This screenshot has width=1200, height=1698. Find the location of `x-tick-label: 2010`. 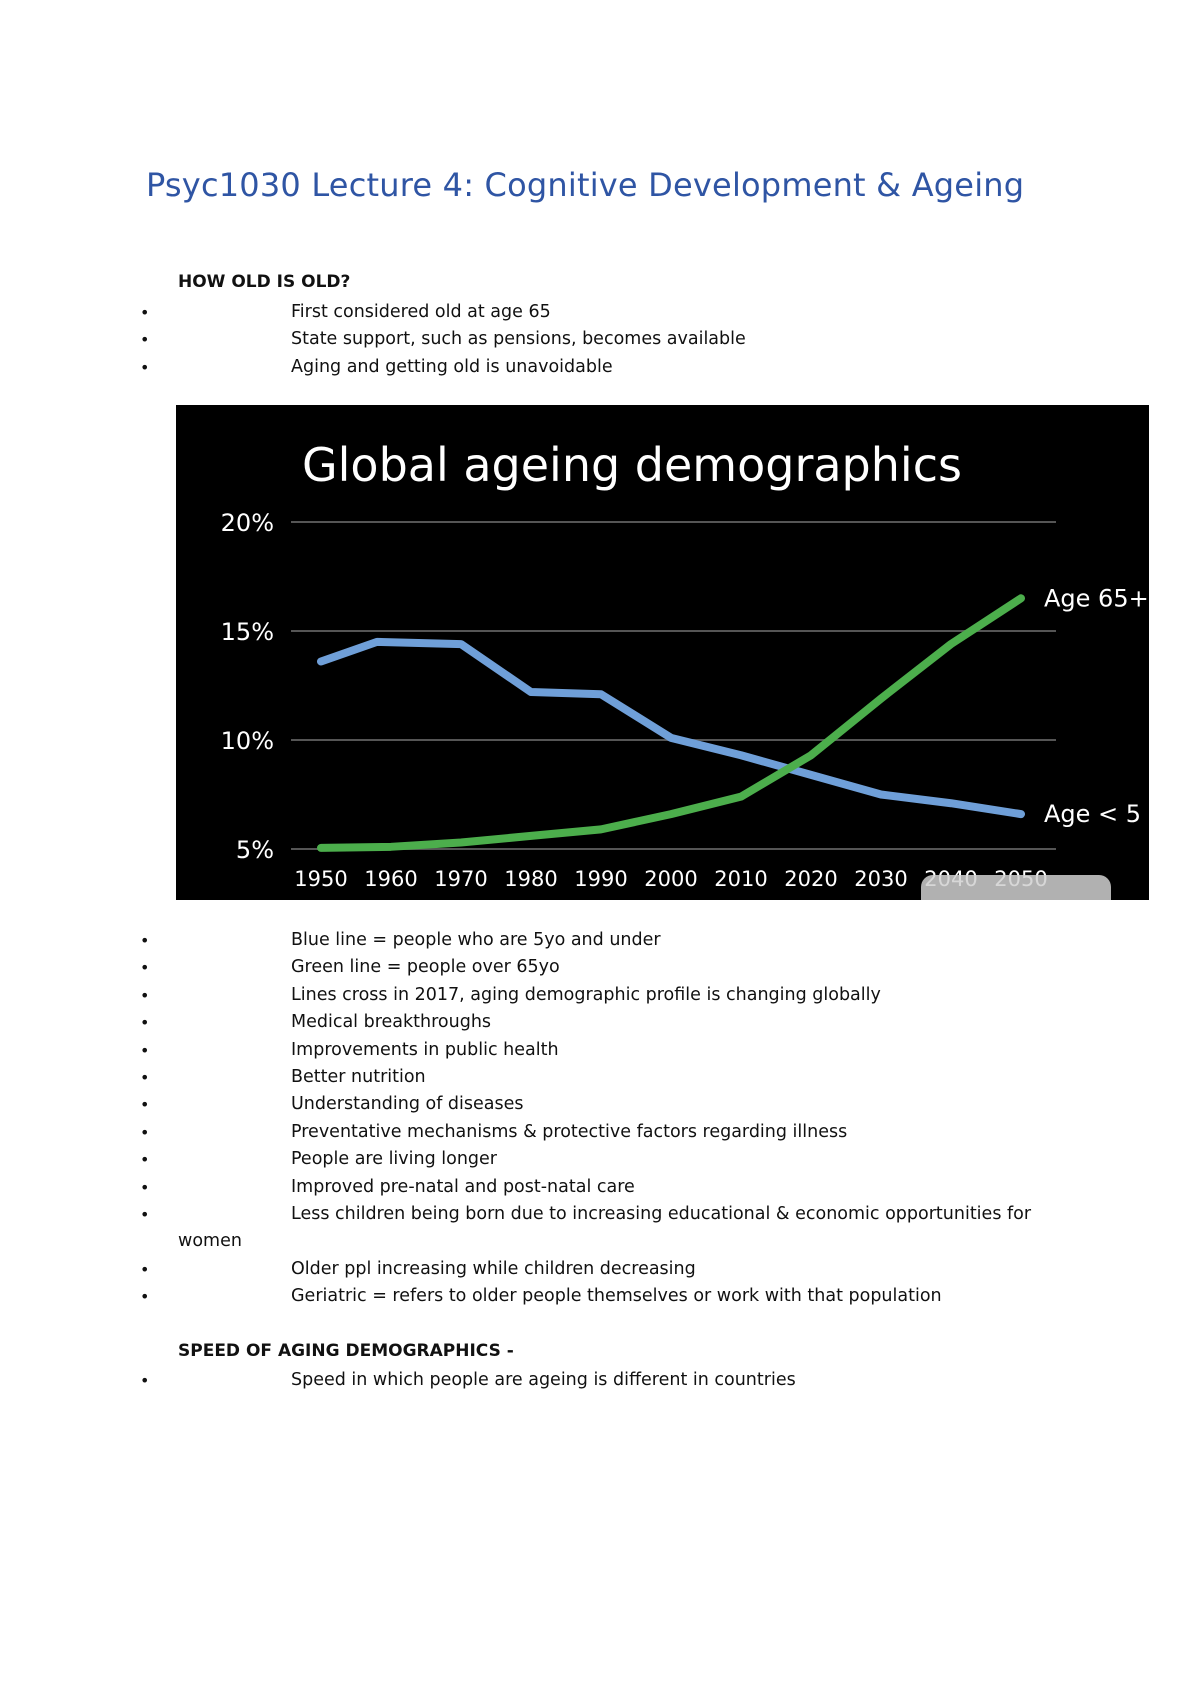

x-tick-label: 2010 is located at coordinates (740, 879).